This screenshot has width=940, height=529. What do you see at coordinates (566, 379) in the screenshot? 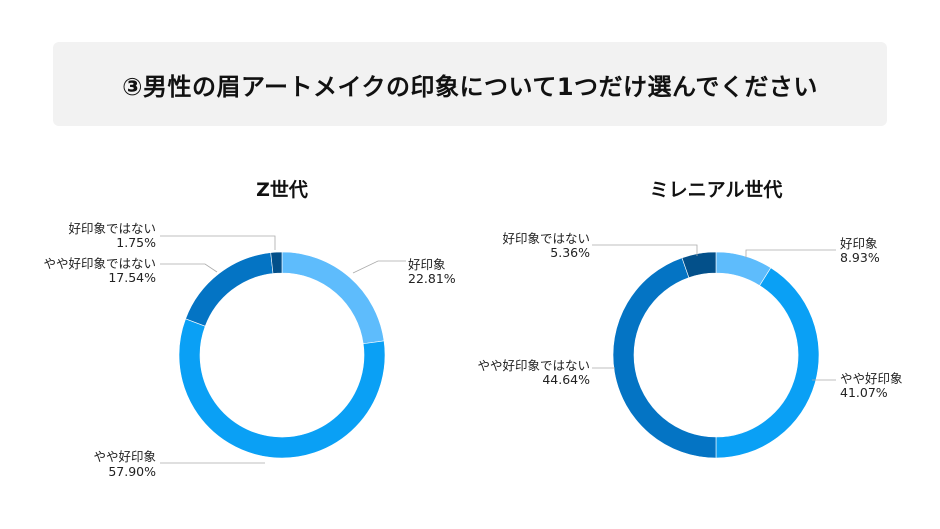
I see `label-value: 44.64%` at bounding box center [566, 379].